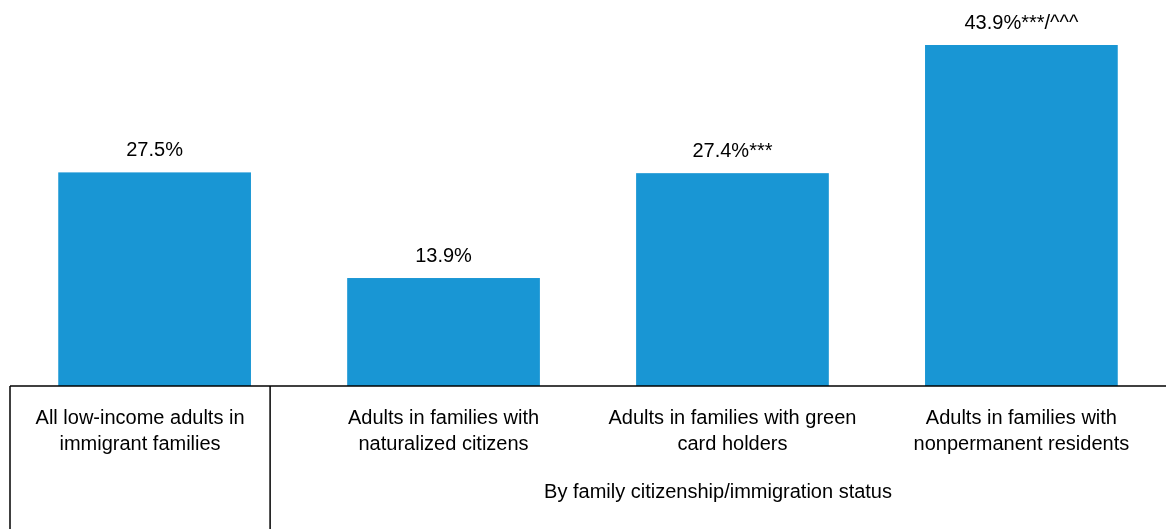 The image size is (1166, 529). I want to click on x-tick-label: All low-income adults in immigrant families, so click(140, 430).